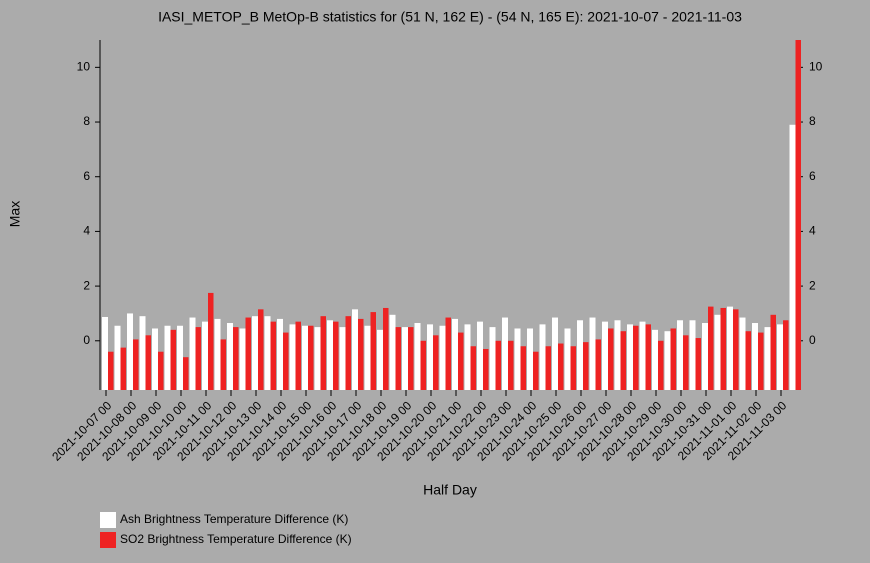 The width and height of the screenshot is (870, 563). I want to click on y-tick-label-right: 6, so click(812, 176).